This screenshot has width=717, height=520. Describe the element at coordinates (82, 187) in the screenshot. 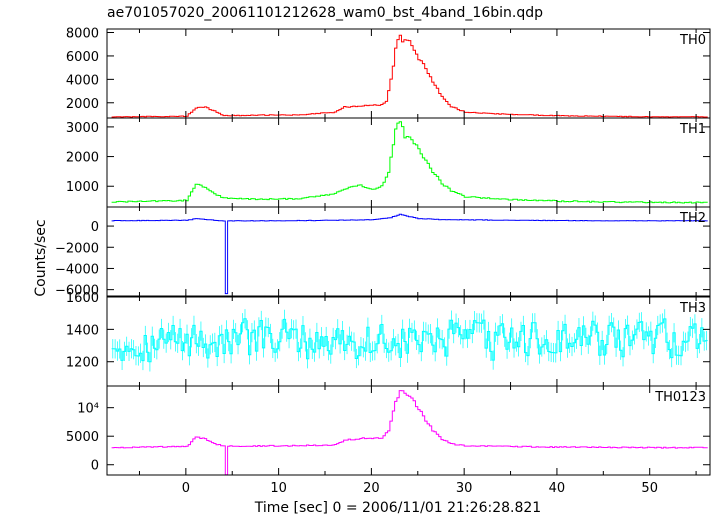

I see `y-tick-label: 1000` at that location.